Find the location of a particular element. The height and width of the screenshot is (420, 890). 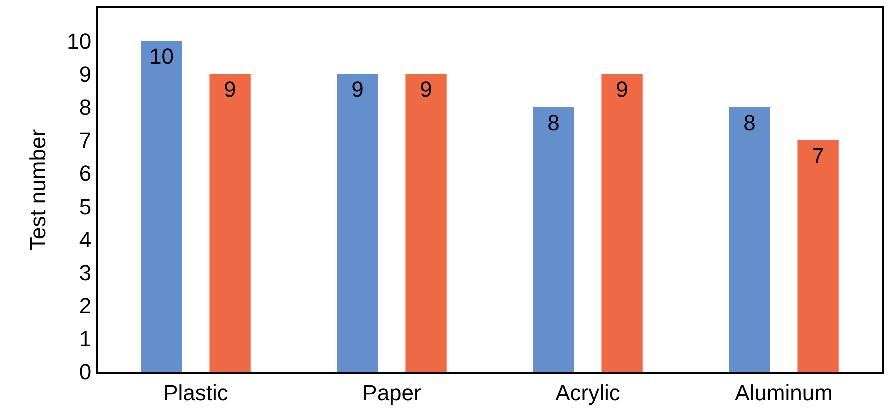

y-tick-label: 6 is located at coordinates (85, 173).